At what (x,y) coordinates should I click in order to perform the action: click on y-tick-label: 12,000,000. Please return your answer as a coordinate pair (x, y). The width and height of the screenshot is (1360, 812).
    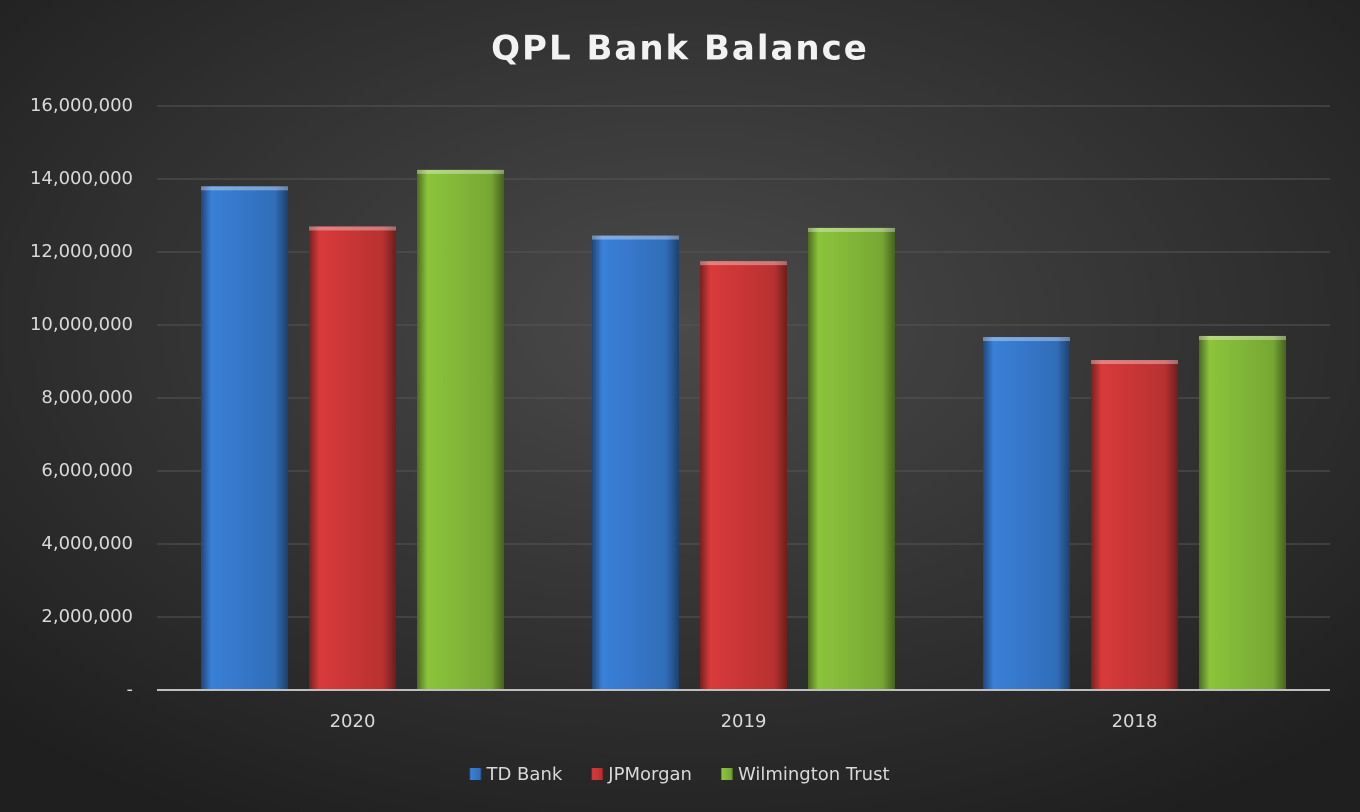
    Looking at the image, I should click on (81, 251).